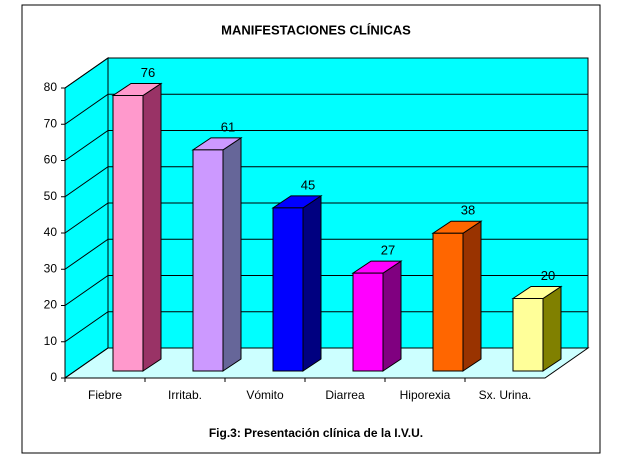 The image size is (617, 457). What do you see at coordinates (265, 395) in the screenshot?
I see `x-tick-label: Vómito` at bounding box center [265, 395].